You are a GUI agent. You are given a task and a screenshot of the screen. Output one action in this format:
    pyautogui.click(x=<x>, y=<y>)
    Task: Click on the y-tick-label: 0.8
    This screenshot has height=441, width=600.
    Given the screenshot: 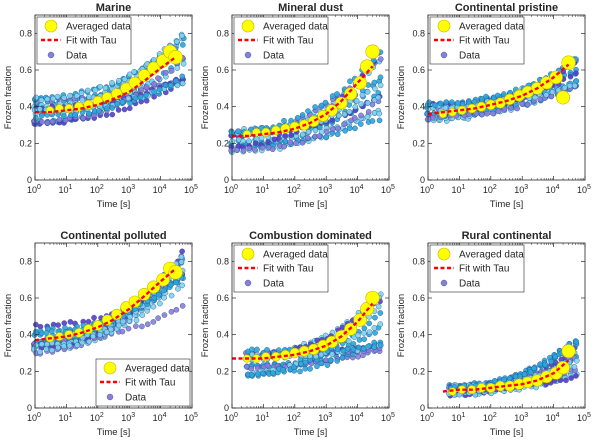 What is the action you would take?
    pyautogui.click(x=222, y=33)
    